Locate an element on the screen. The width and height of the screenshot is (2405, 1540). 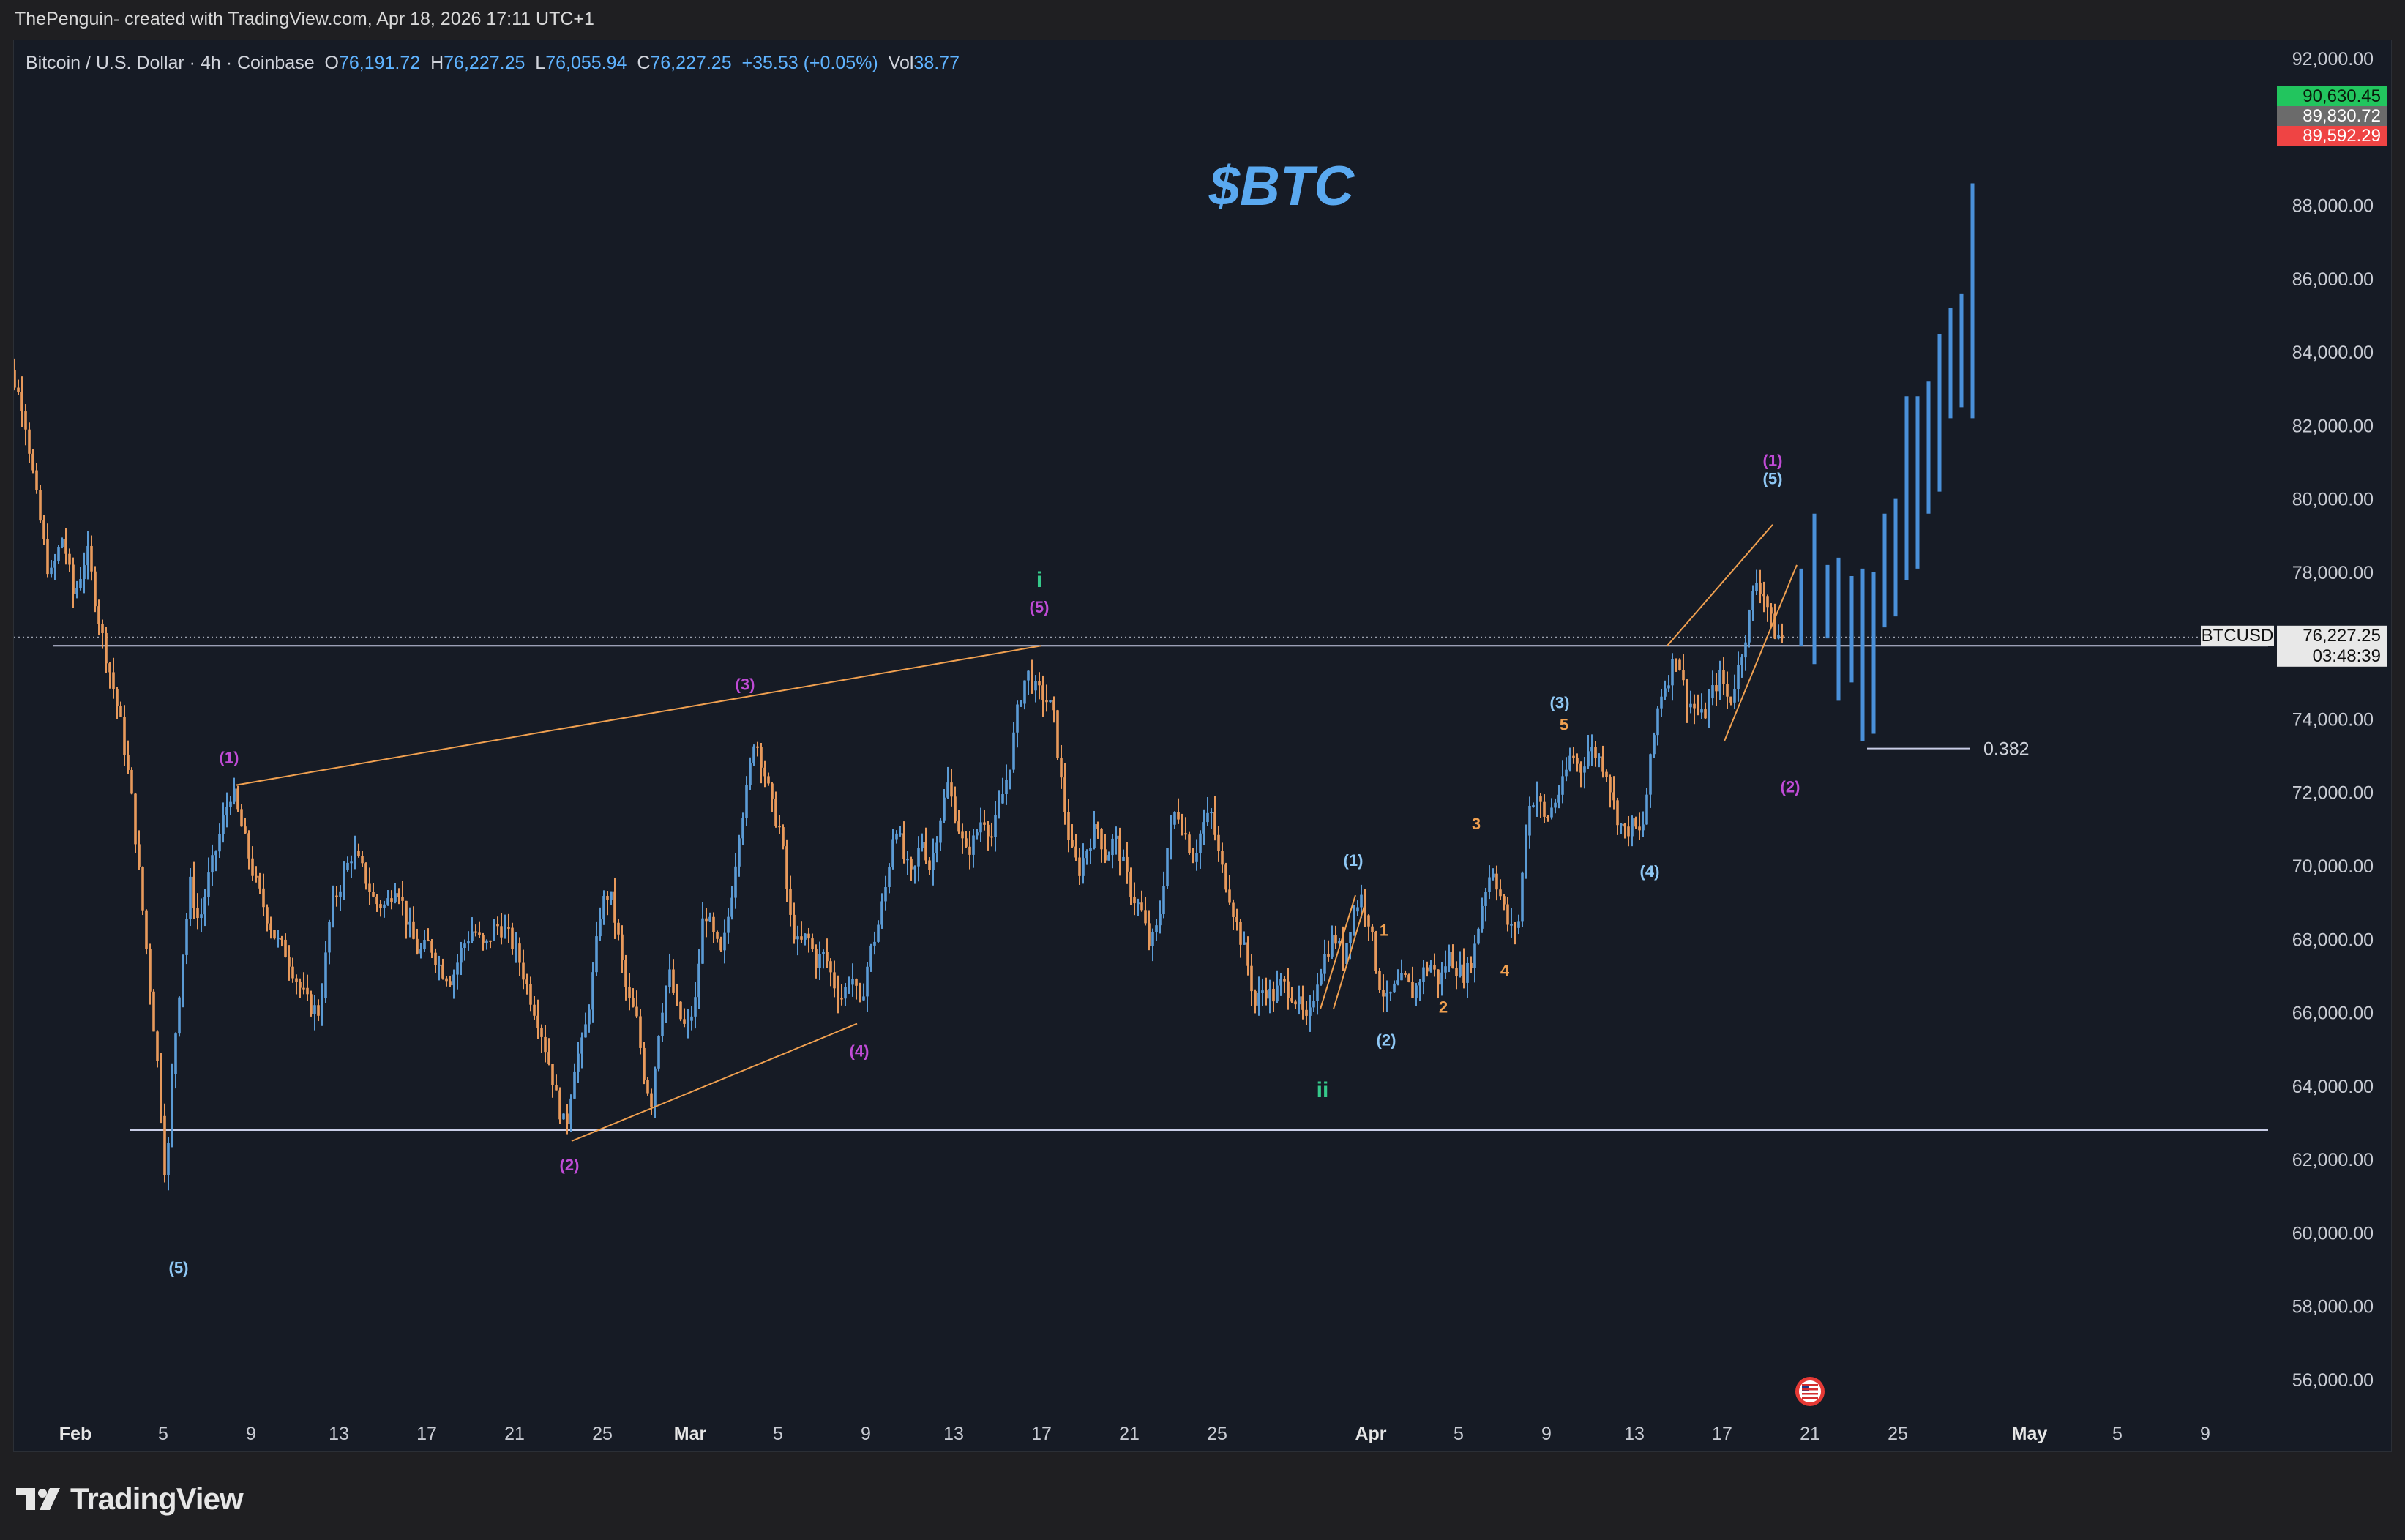
price-tick-label: 68,000.00 is located at coordinates (2333, 940).